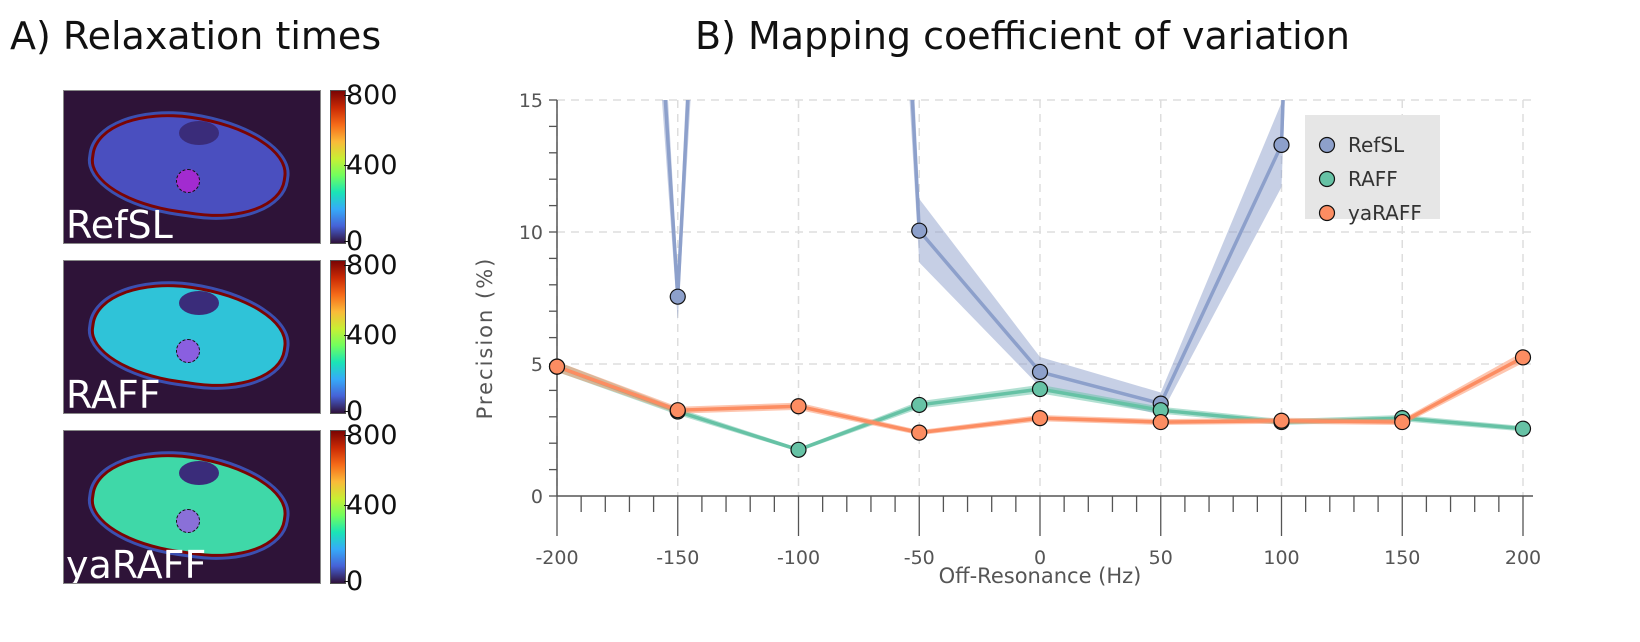 The image size is (1640, 642). Describe the element at coordinates (531, 233) in the screenshot. I see `y-tick-label: 10` at that location.